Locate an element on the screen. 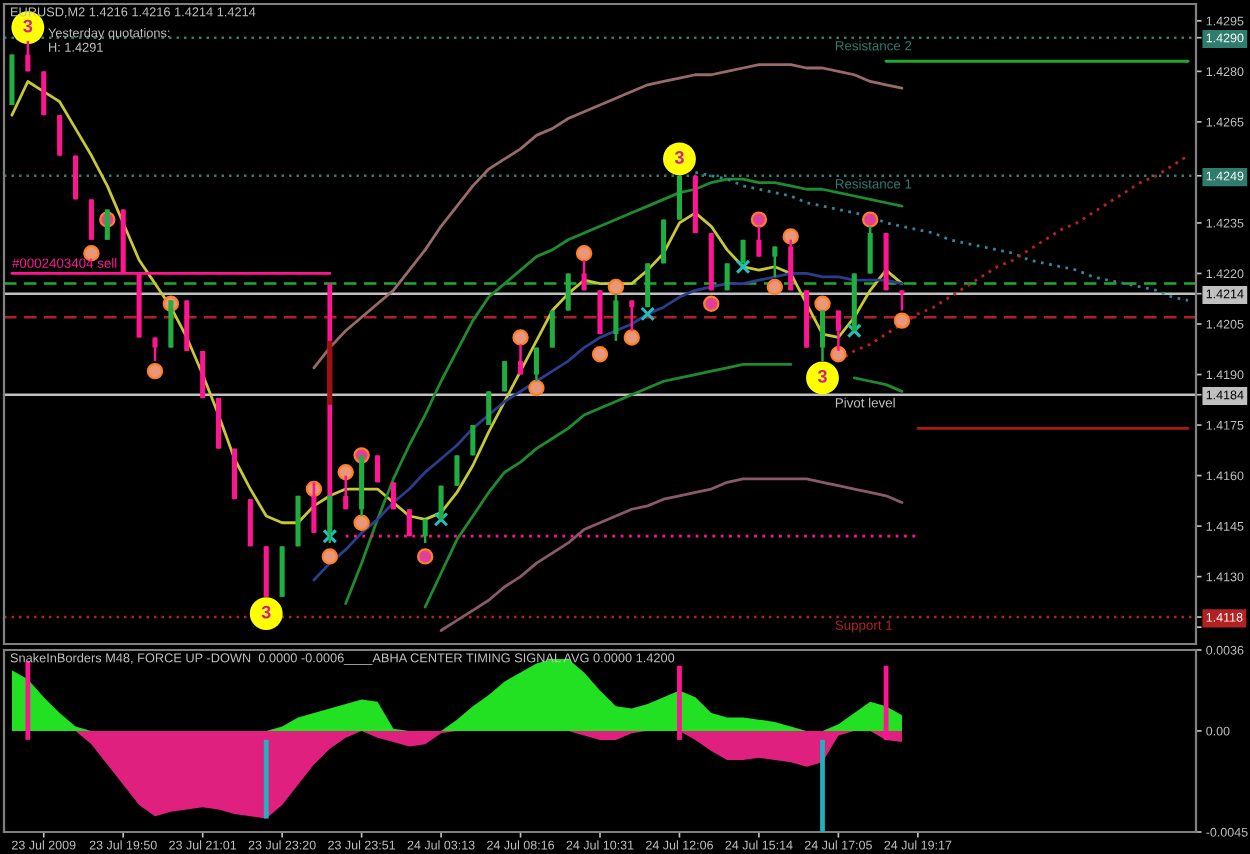 Image resolution: width=1250 pixels, height=854 pixels. line-series is located at coordinates (671, 554).